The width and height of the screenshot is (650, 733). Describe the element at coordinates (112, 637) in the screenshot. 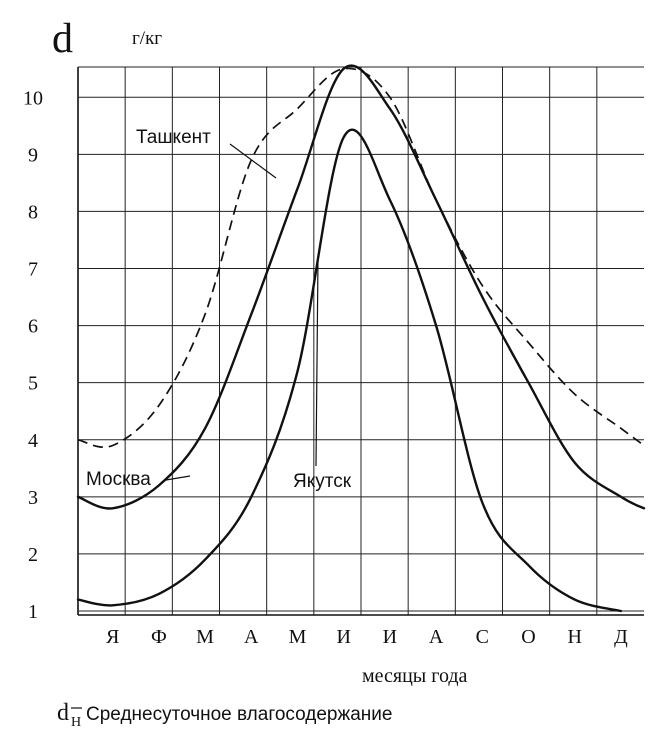

I see `x-tick-label: Я` at that location.